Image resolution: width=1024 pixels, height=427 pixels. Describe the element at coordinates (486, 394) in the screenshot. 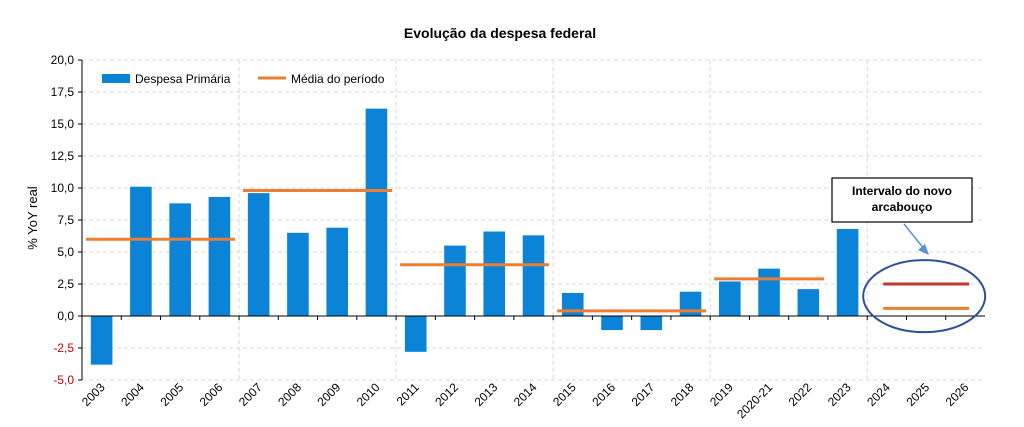

I see `x-tick-label: 2013` at that location.